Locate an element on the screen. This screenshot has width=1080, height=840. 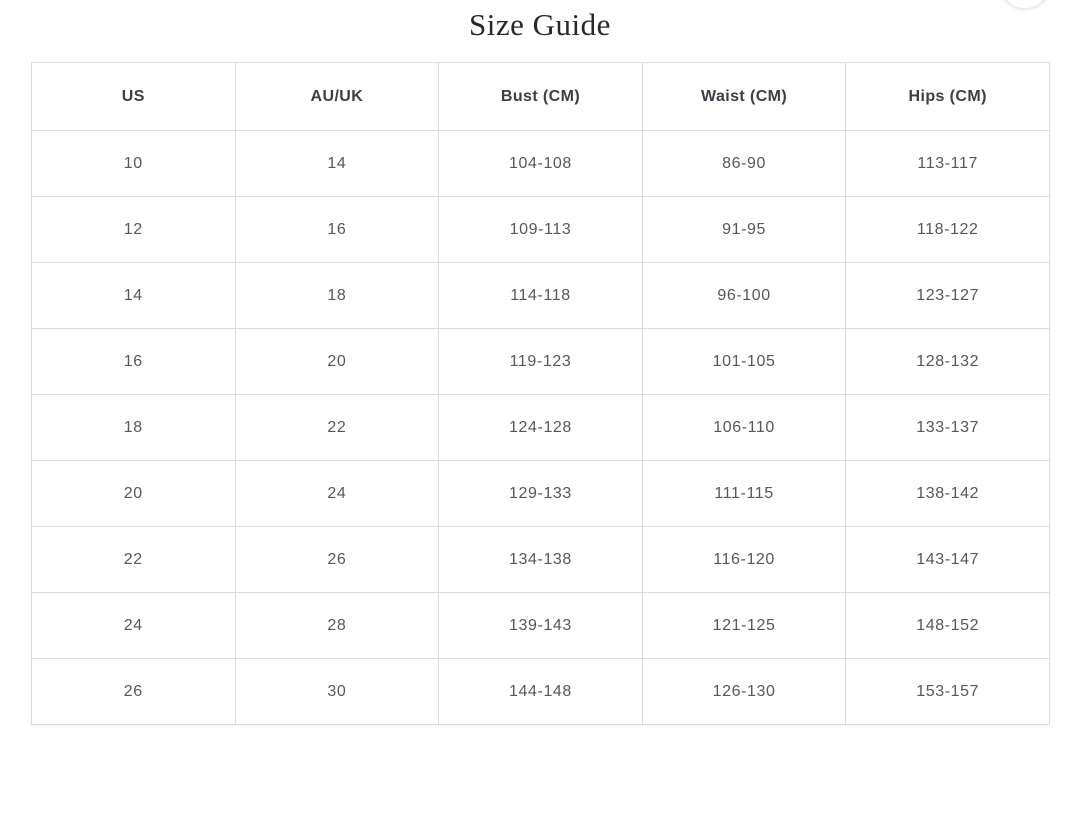
table-cell: 114-118 is located at coordinates (540, 295).